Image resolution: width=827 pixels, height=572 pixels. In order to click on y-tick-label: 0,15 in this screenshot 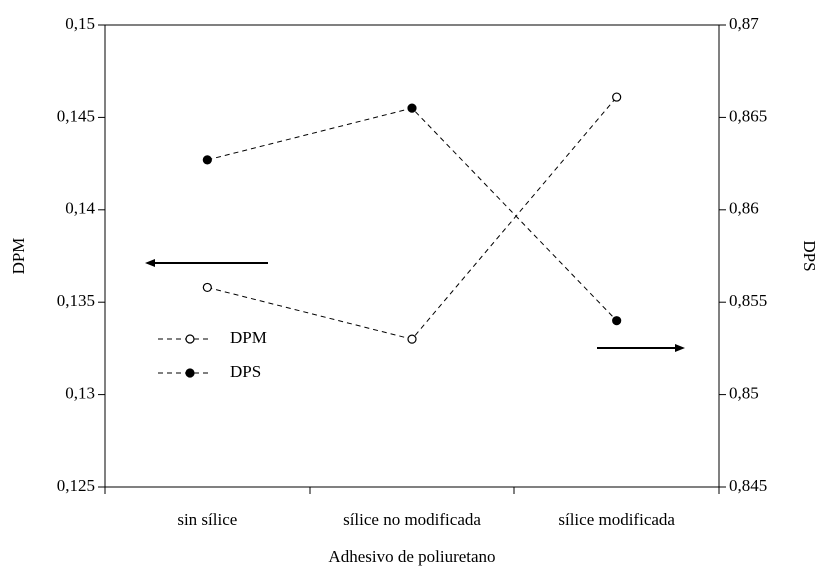, I will do `click(80, 23)`.